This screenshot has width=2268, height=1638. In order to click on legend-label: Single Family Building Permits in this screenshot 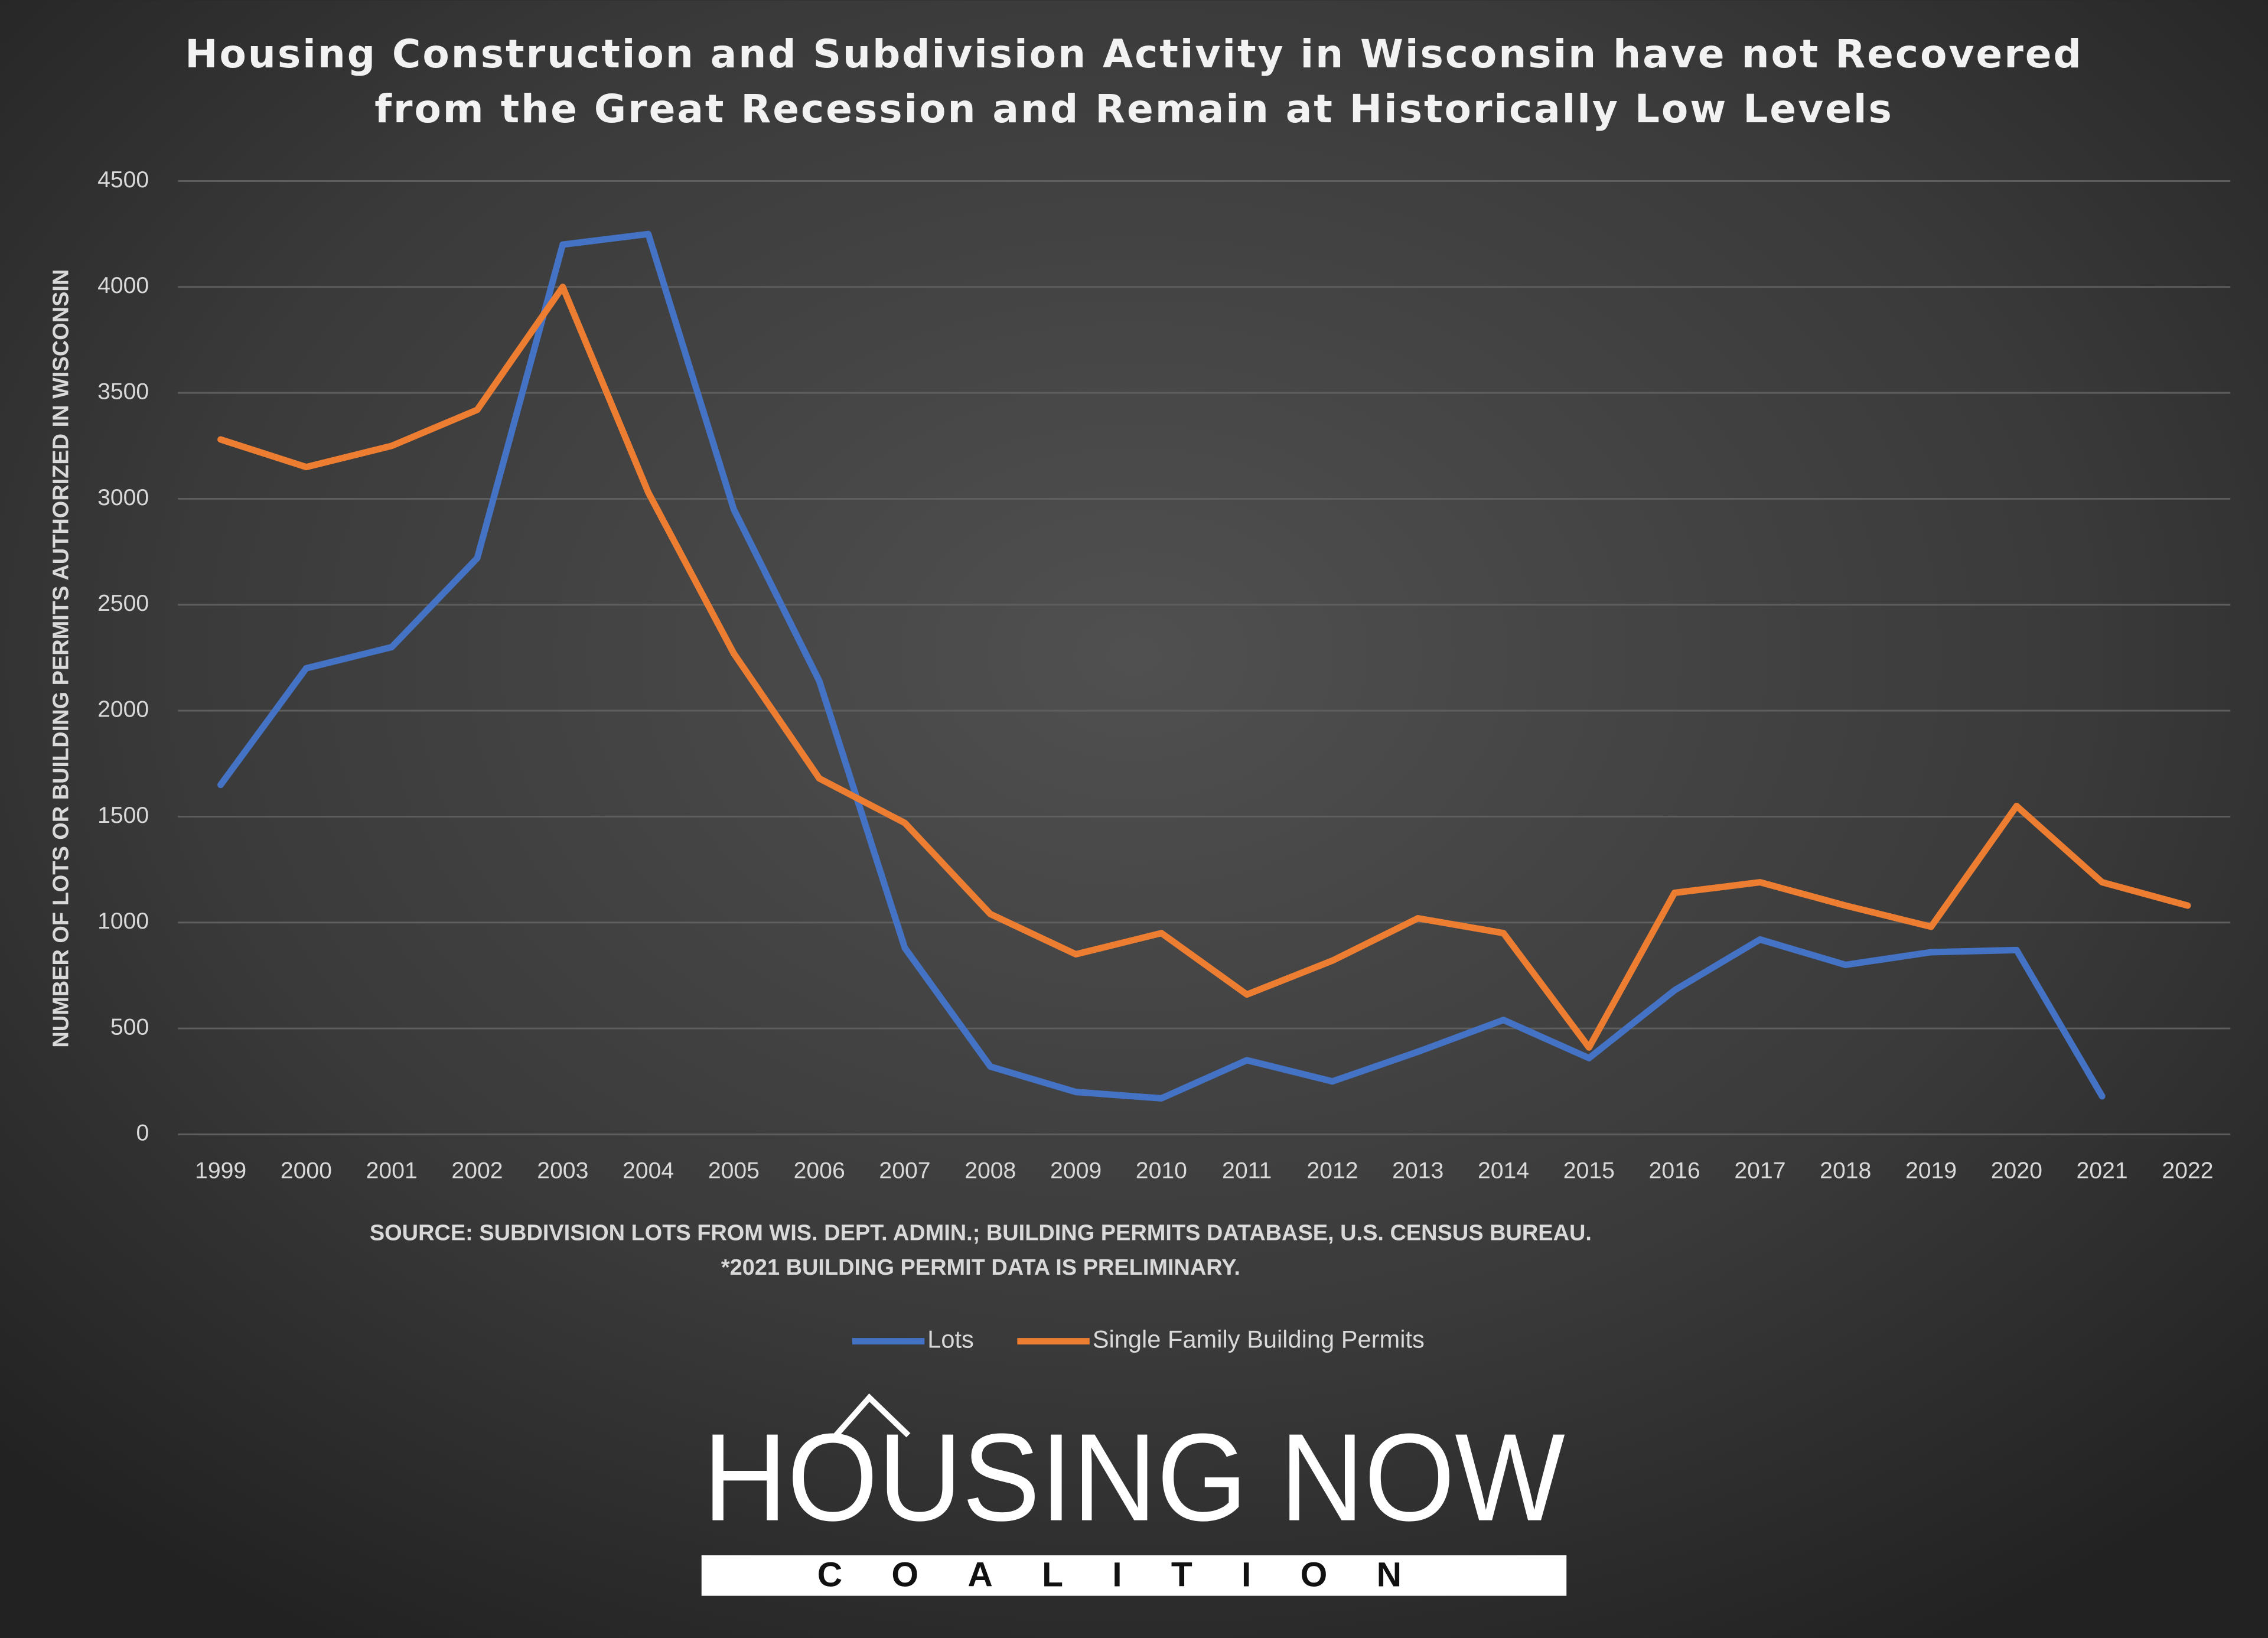, I will do `click(1259, 1339)`.